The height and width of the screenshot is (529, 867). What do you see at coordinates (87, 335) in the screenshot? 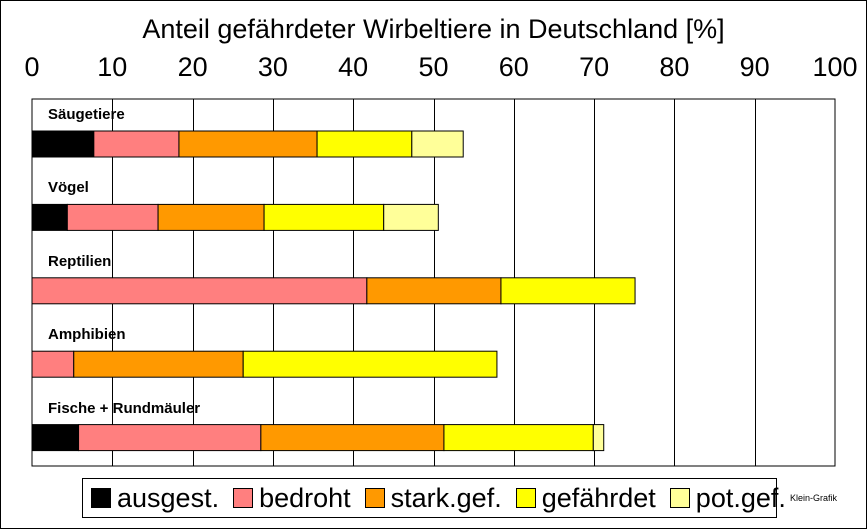
I see `category-label: Amphibien` at bounding box center [87, 335].